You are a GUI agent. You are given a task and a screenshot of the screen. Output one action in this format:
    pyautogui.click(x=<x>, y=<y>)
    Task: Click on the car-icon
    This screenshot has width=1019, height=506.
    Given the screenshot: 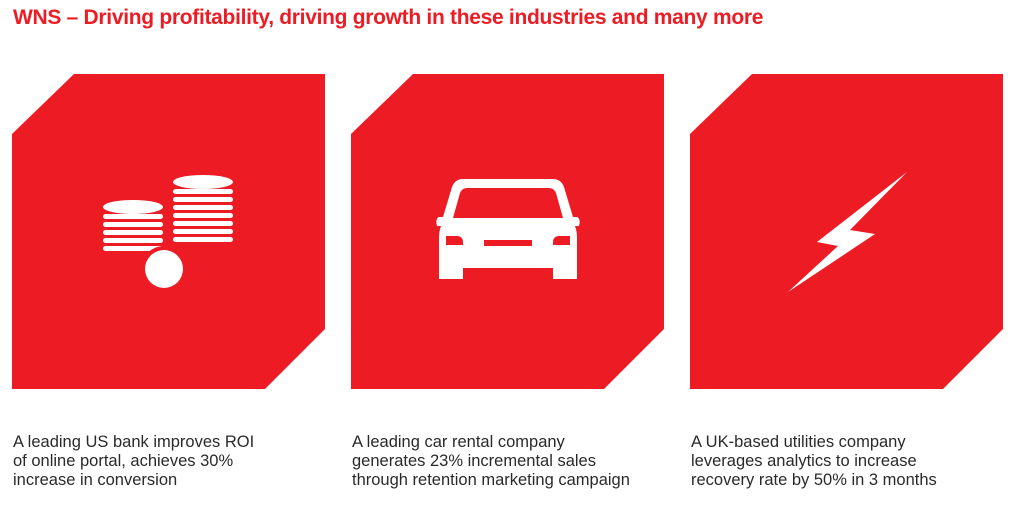 What is the action you would take?
    pyautogui.click(x=508, y=229)
    